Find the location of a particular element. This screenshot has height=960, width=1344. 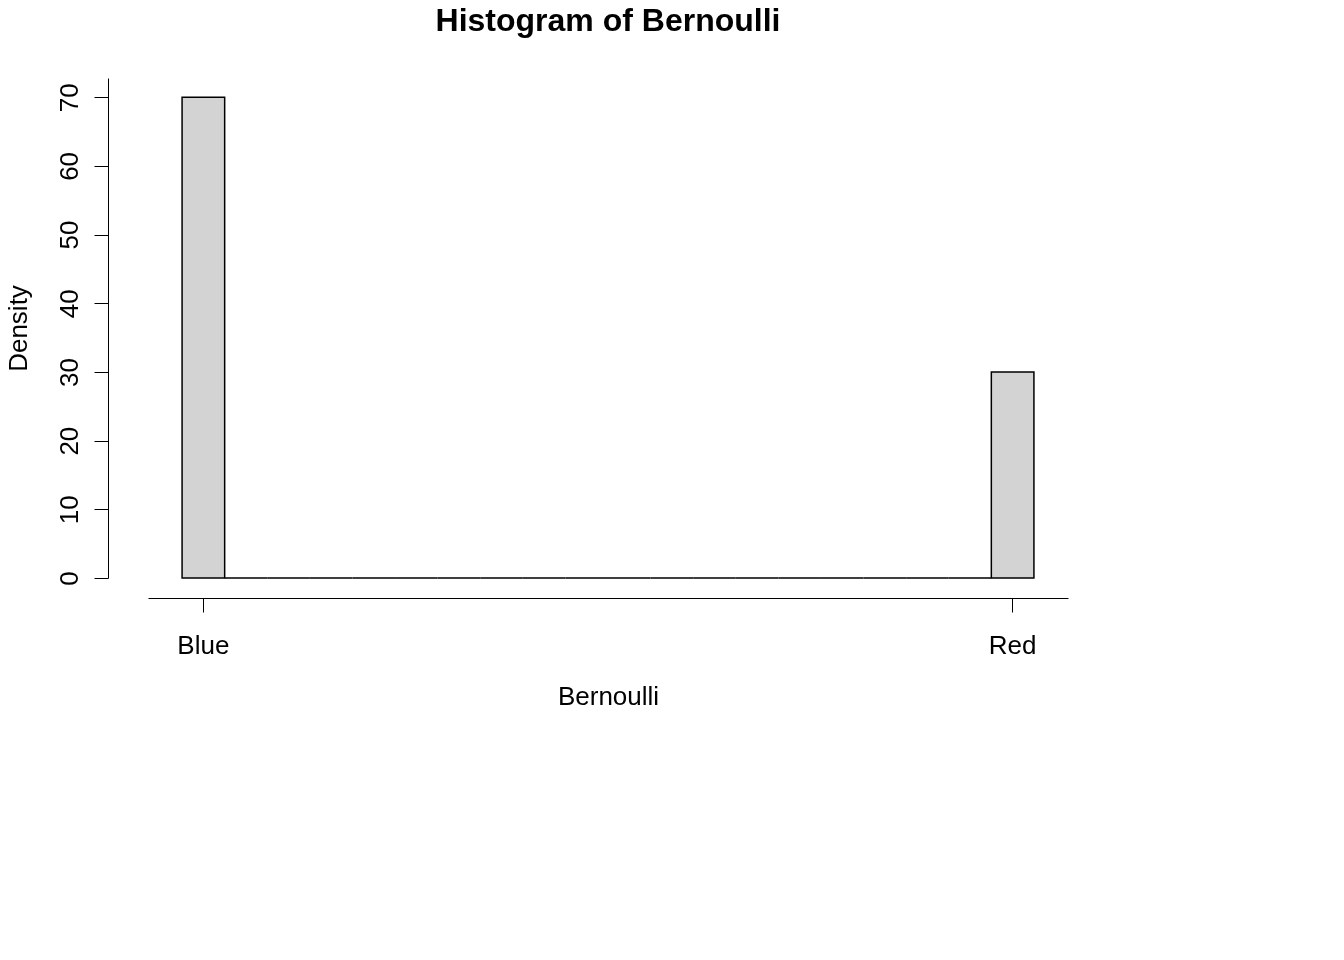

y-axis-title: Density is located at coordinates (17, 328).